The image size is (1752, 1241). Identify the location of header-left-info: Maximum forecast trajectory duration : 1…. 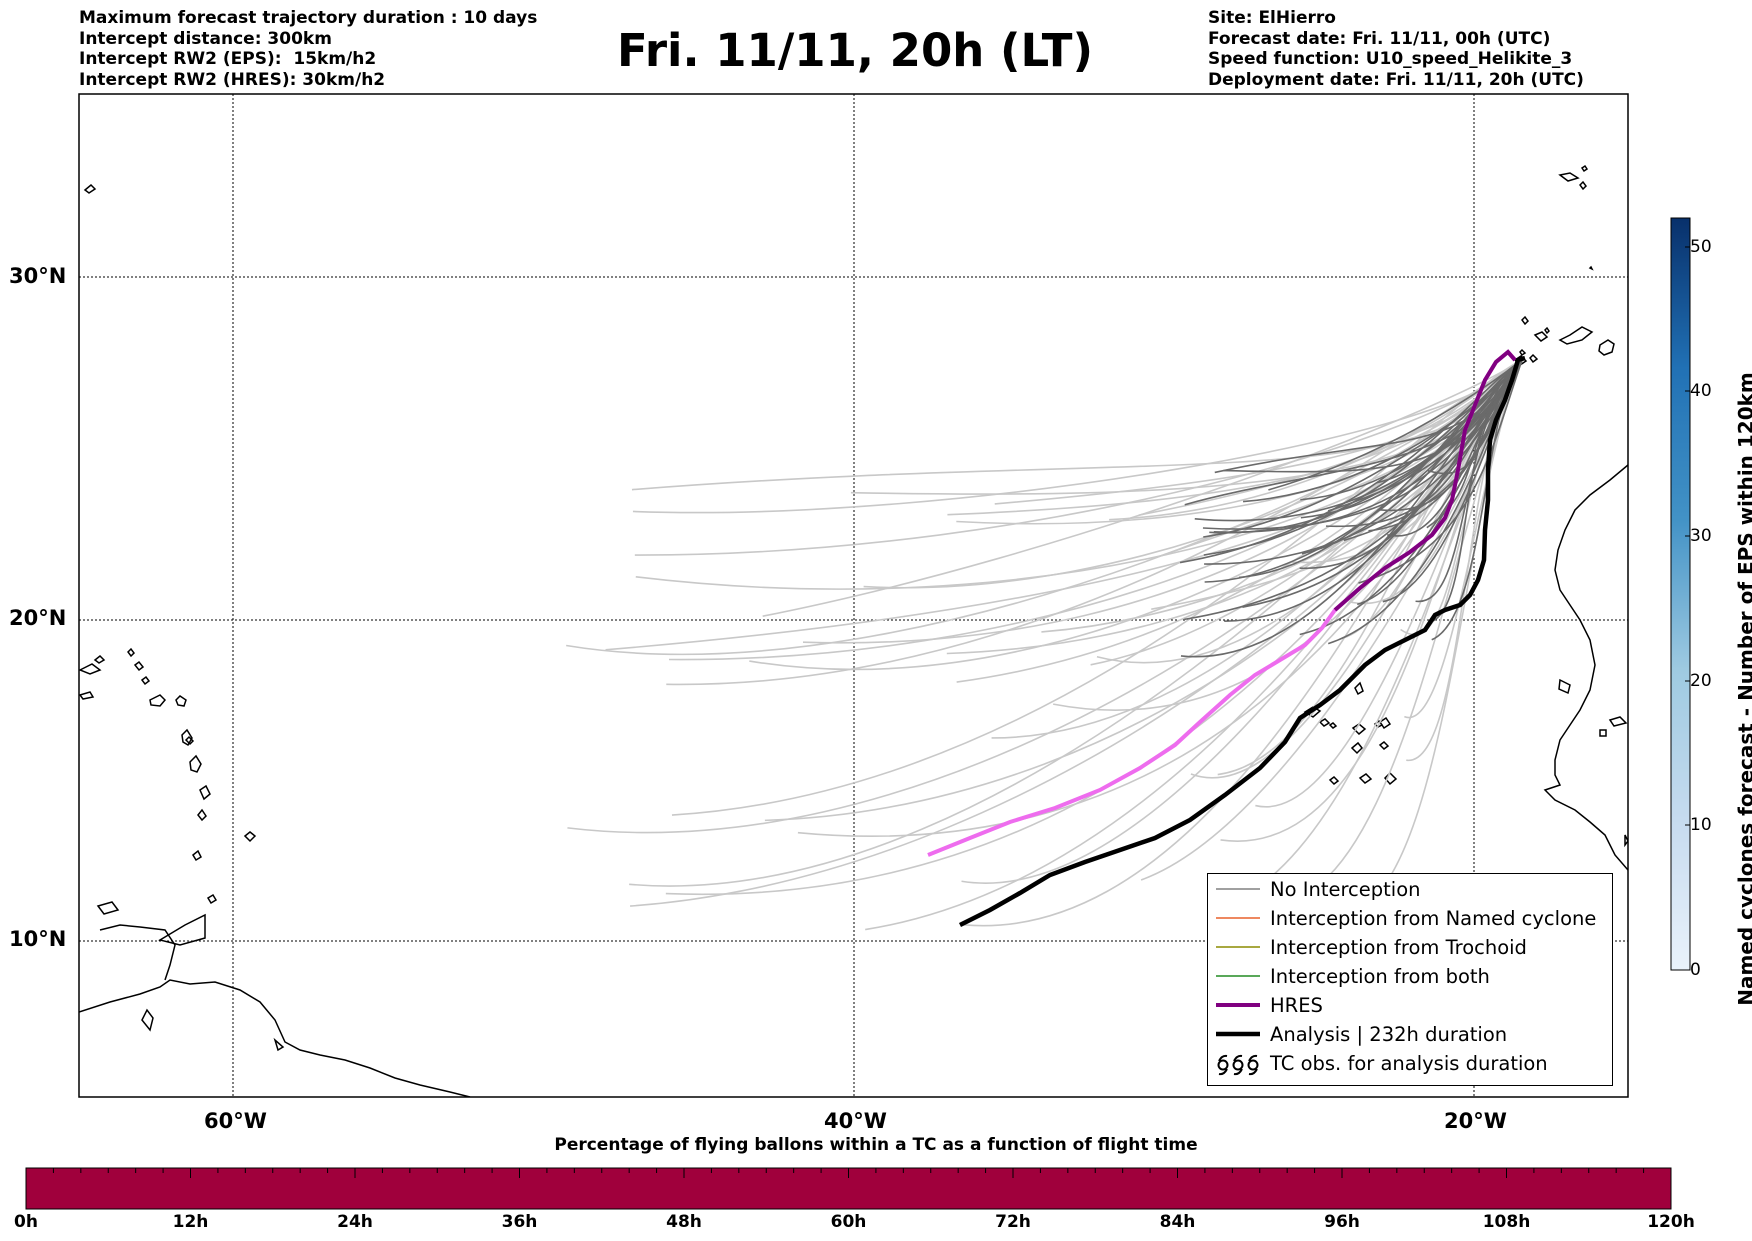
(308, 49).